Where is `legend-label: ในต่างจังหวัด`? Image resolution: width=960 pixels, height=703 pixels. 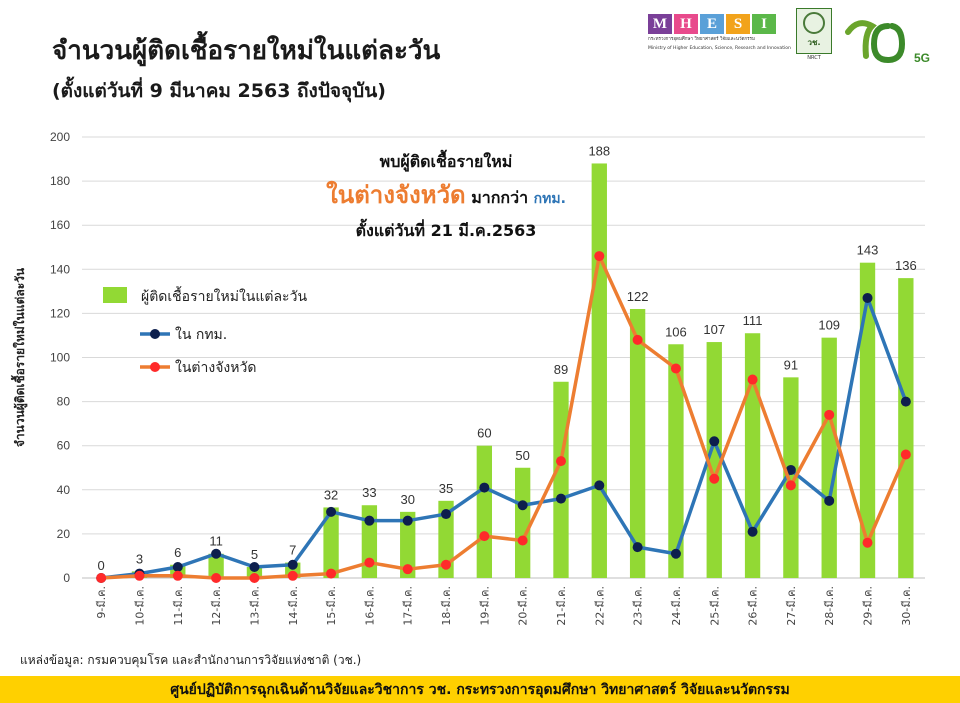 legend-label: ในต่างจังหวัด is located at coordinates (215, 367).